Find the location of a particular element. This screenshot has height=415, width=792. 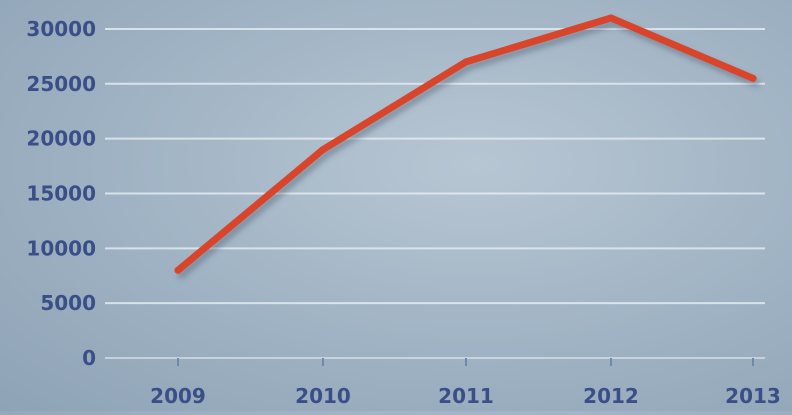

x-tick-label: 2010 is located at coordinates (323, 396).